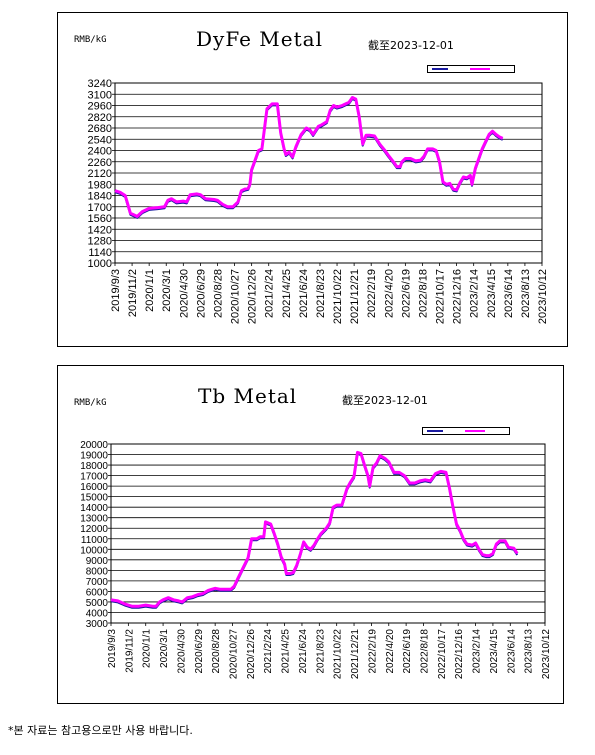  Describe the element at coordinates (268, 651) in the screenshot. I see `tb-x-tick-label: 2021/2/24` at that location.